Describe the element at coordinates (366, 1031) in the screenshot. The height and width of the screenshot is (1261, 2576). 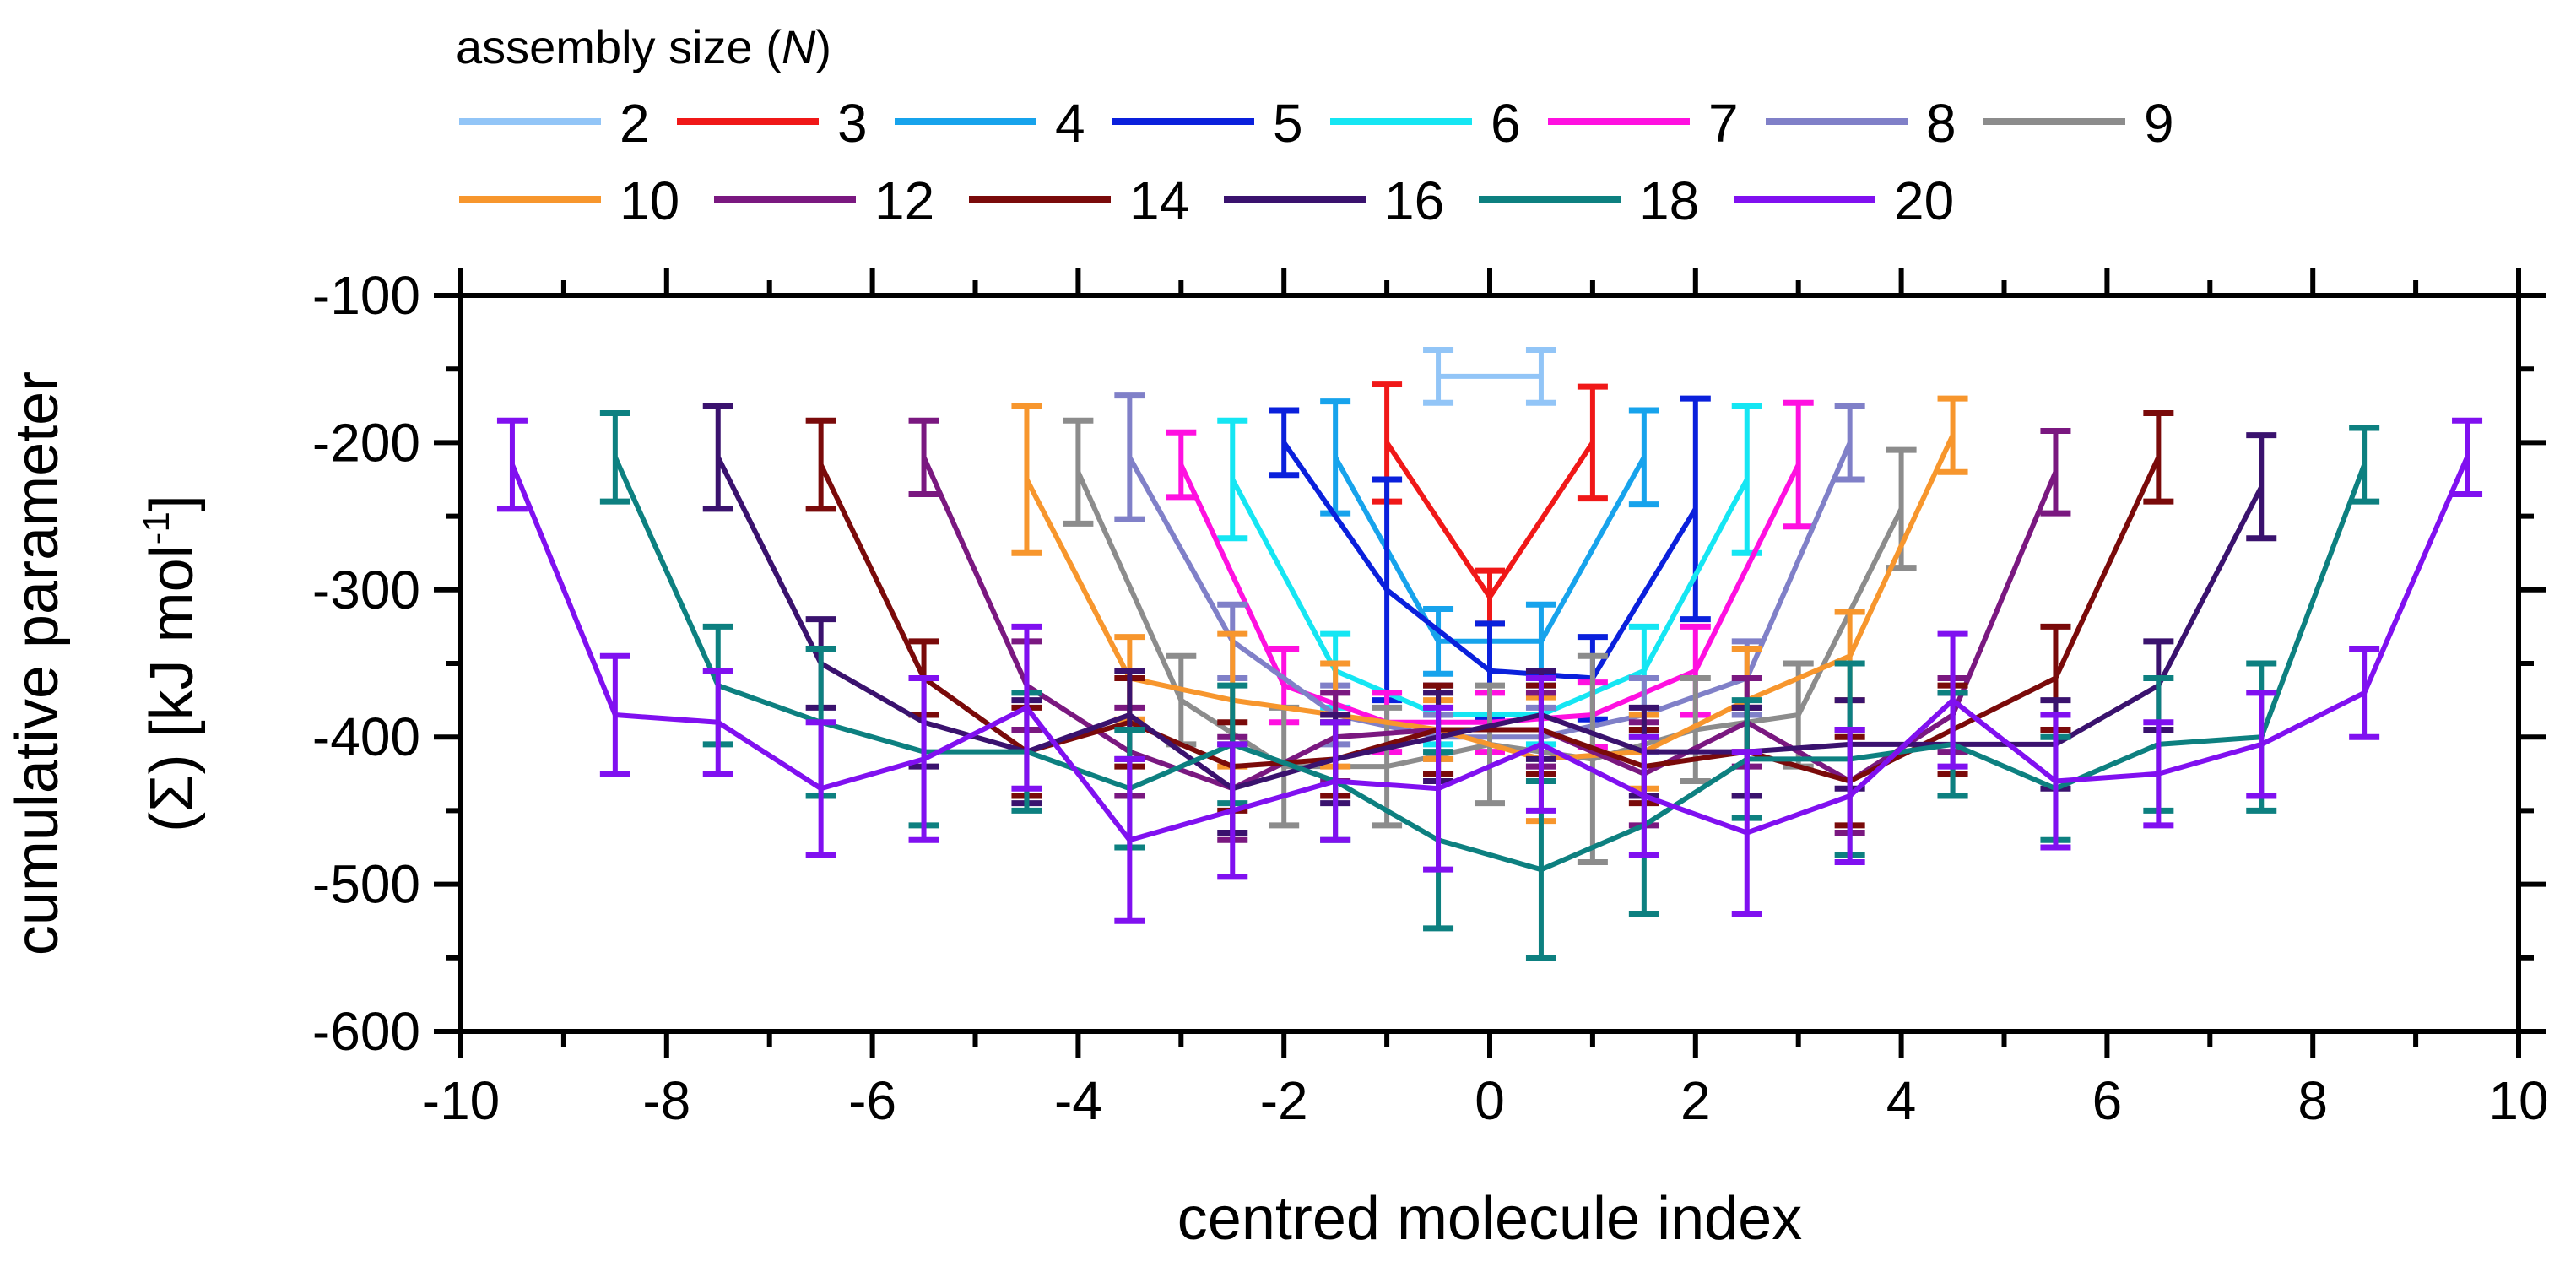
I see `y-tick-label: -600` at that location.